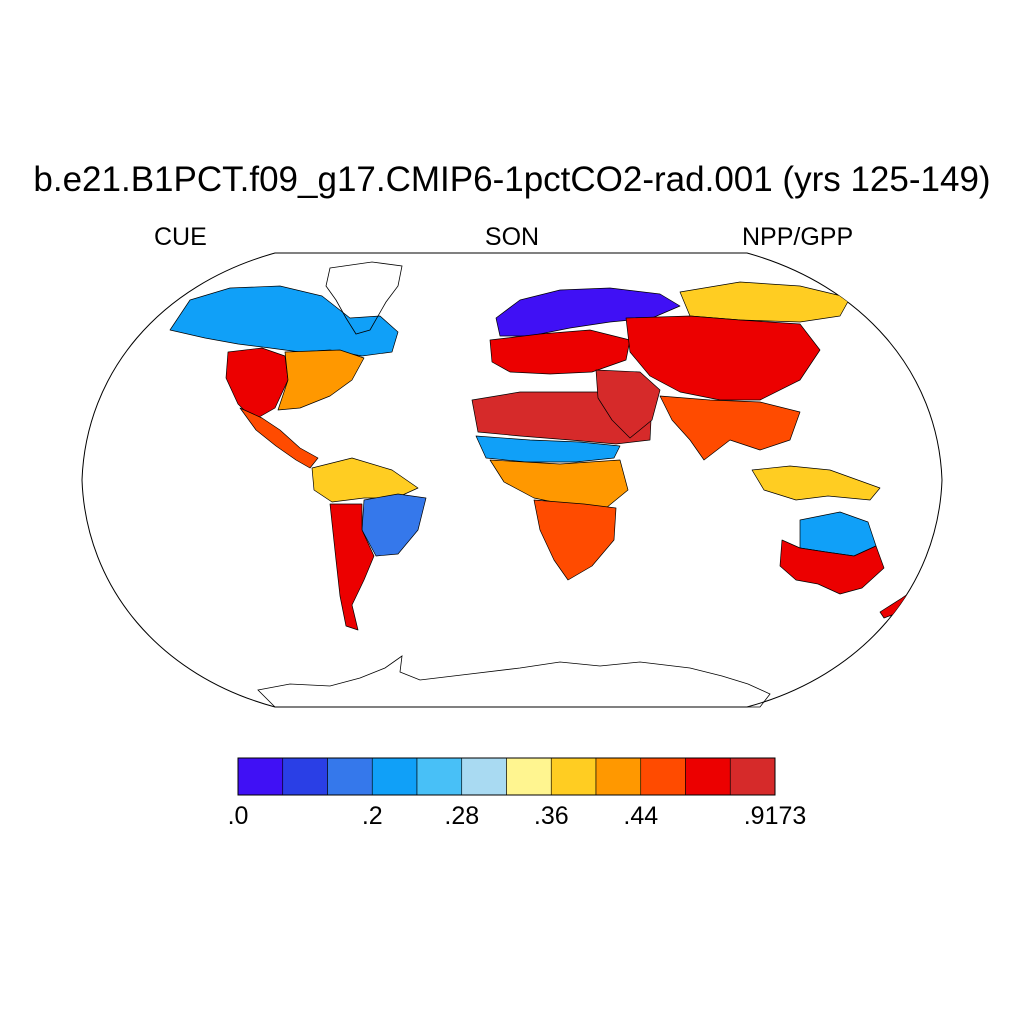 The height and width of the screenshot is (1024, 1024). Describe the element at coordinates (641, 816) in the screenshot. I see `colorbar-tick-label: .44` at that location.